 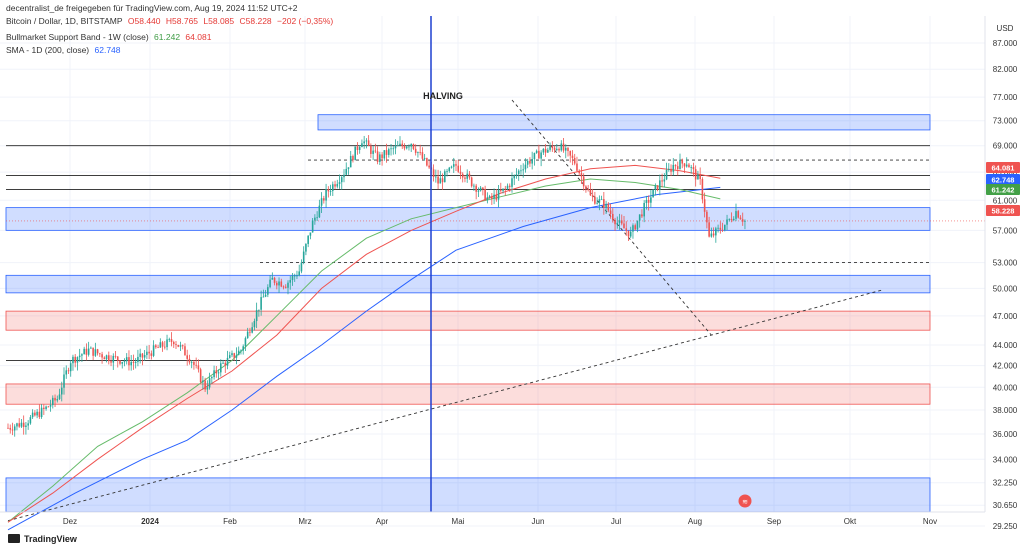 What do you see at coordinates (48, 50) in the screenshot?
I see `indicator-name: SMA - 1D (200, close)` at bounding box center [48, 50].